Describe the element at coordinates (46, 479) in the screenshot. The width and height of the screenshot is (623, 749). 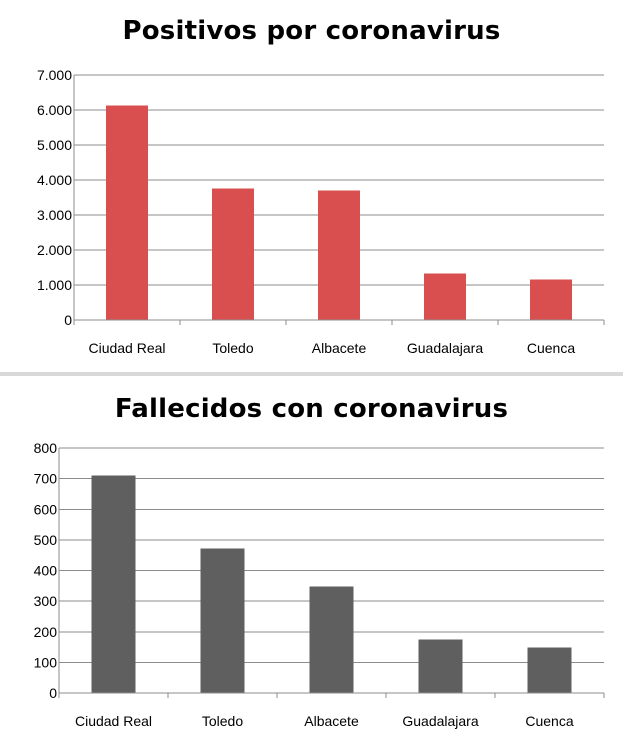
I see `y-tick-label: 700` at that location.